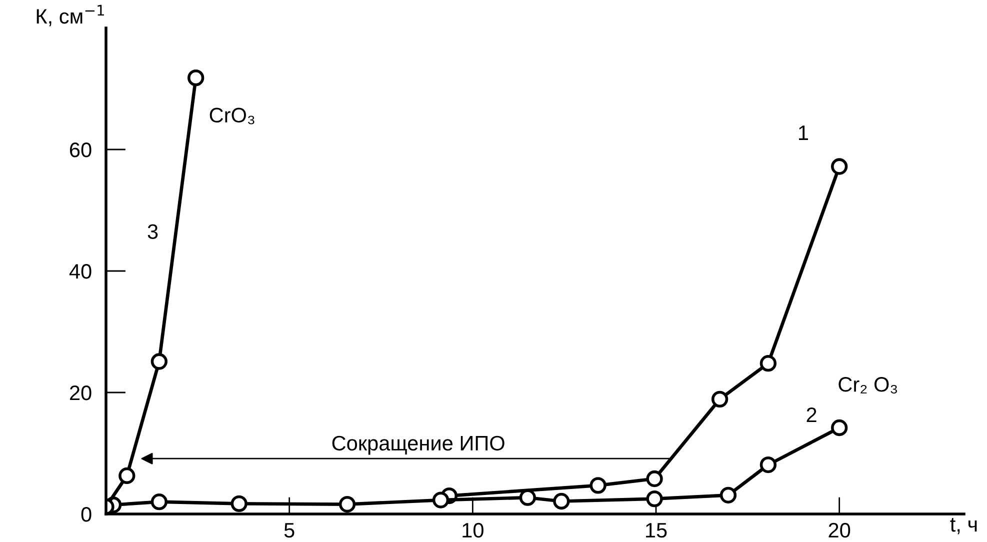  Describe the element at coordinates (656, 530) in the screenshot. I see `x-tick-label: 15` at that location.